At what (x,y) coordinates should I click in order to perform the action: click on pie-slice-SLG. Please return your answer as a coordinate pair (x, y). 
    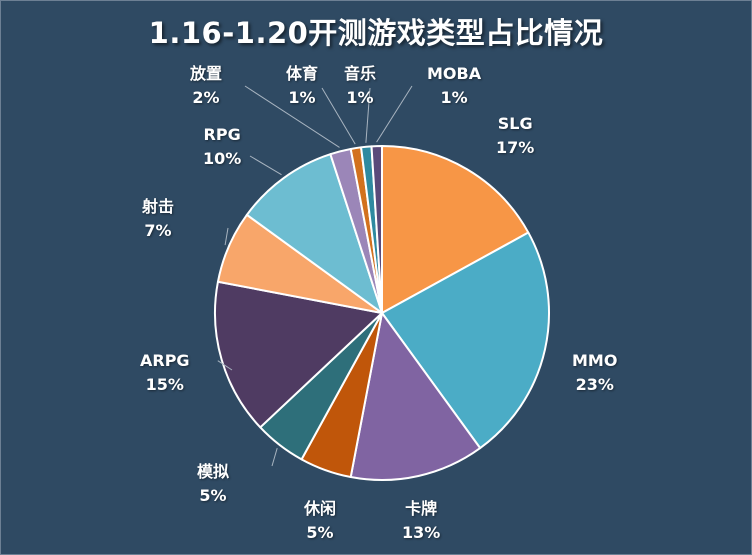
    Looking at the image, I should click on (455, 229).